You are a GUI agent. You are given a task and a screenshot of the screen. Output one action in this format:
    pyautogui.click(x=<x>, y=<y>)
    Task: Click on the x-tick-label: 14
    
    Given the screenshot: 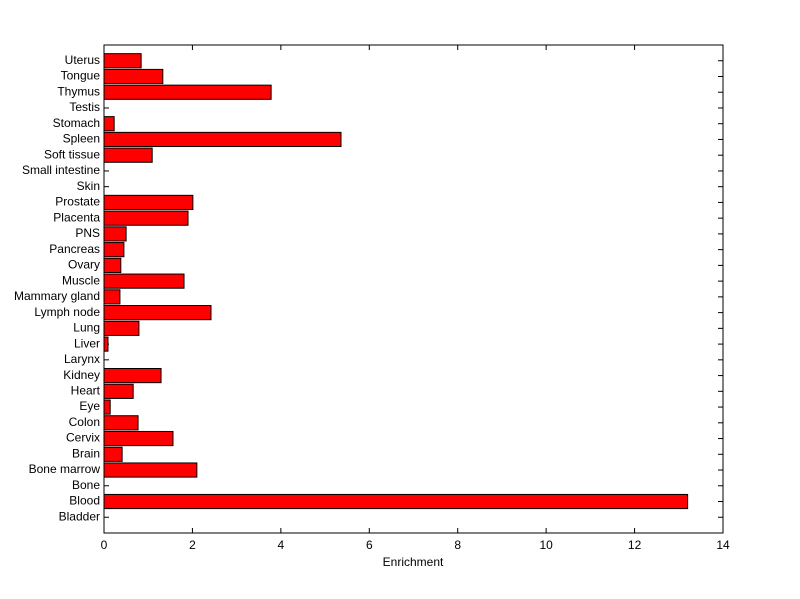 What is the action you would take?
    pyautogui.click(x=723, y=545)
    